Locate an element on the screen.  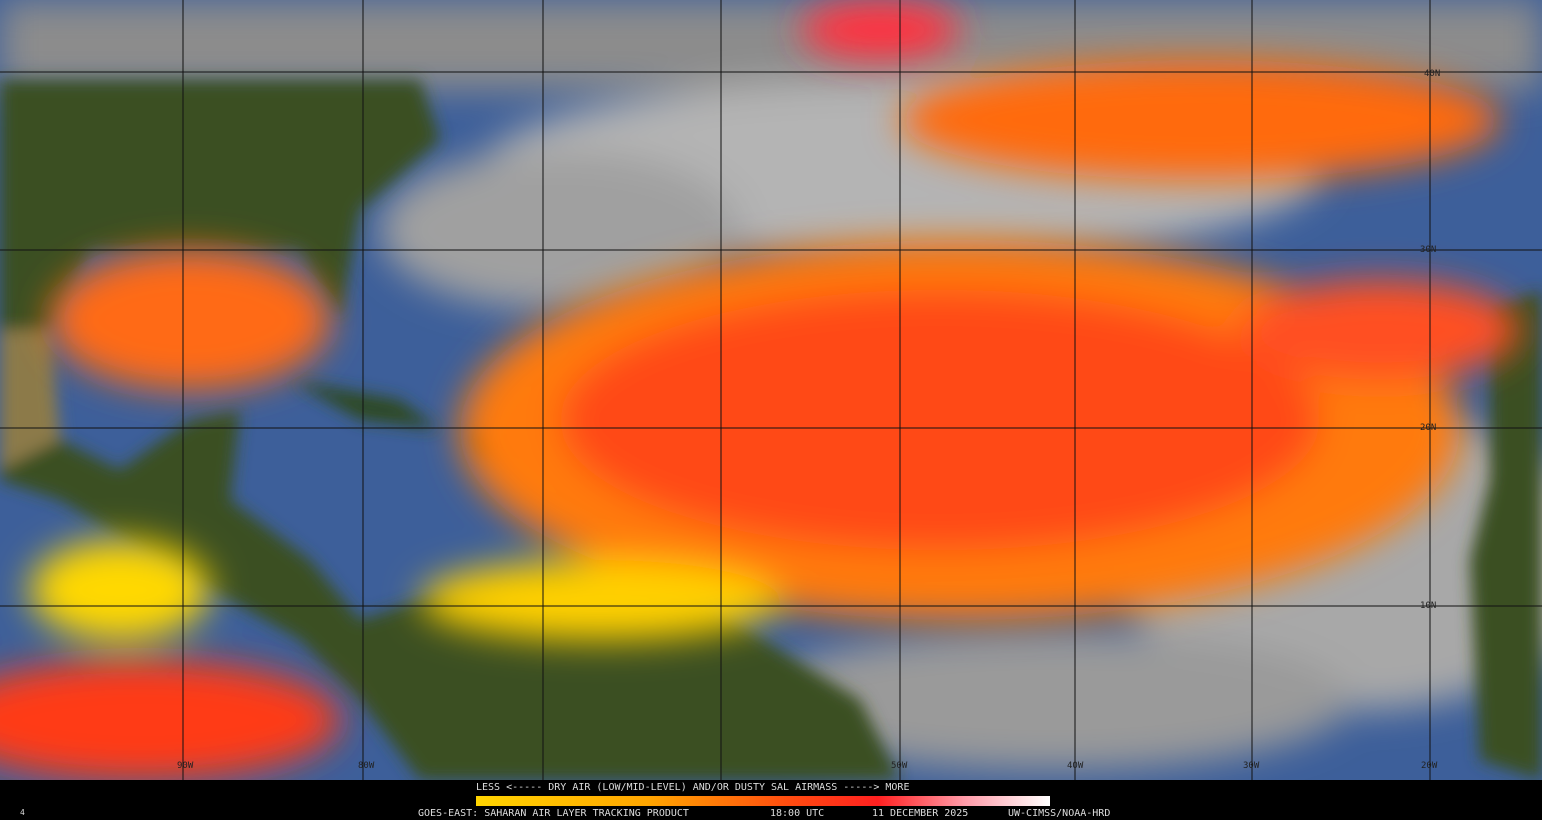
lon-label: 80W is located at coordinates (366, 766).